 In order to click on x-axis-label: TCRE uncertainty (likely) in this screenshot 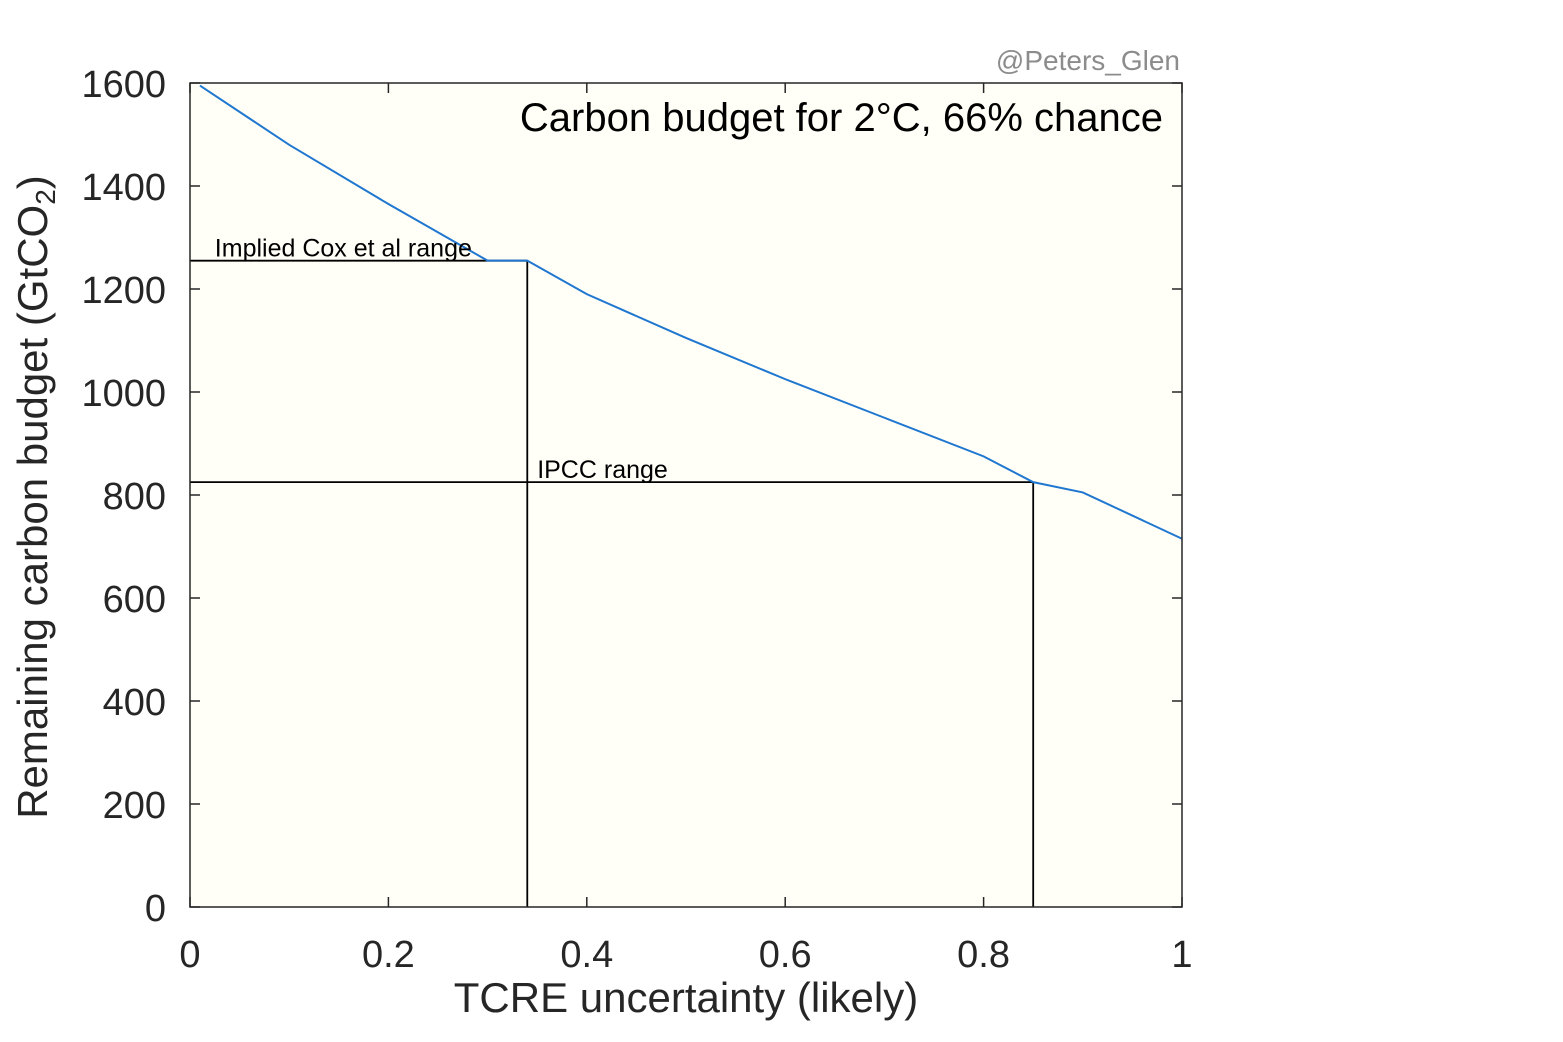, I will do `click(686, 997)`.